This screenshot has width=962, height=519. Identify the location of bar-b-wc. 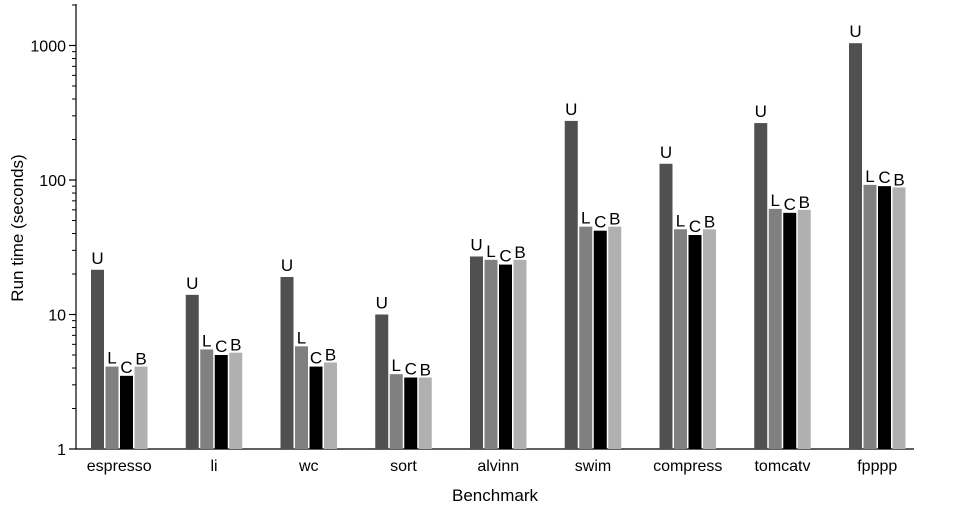
(330, 405).